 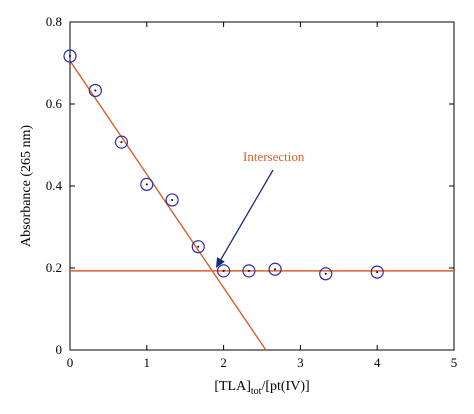 I want to click on intersection-arrowhead, so click(x=220, y=262).